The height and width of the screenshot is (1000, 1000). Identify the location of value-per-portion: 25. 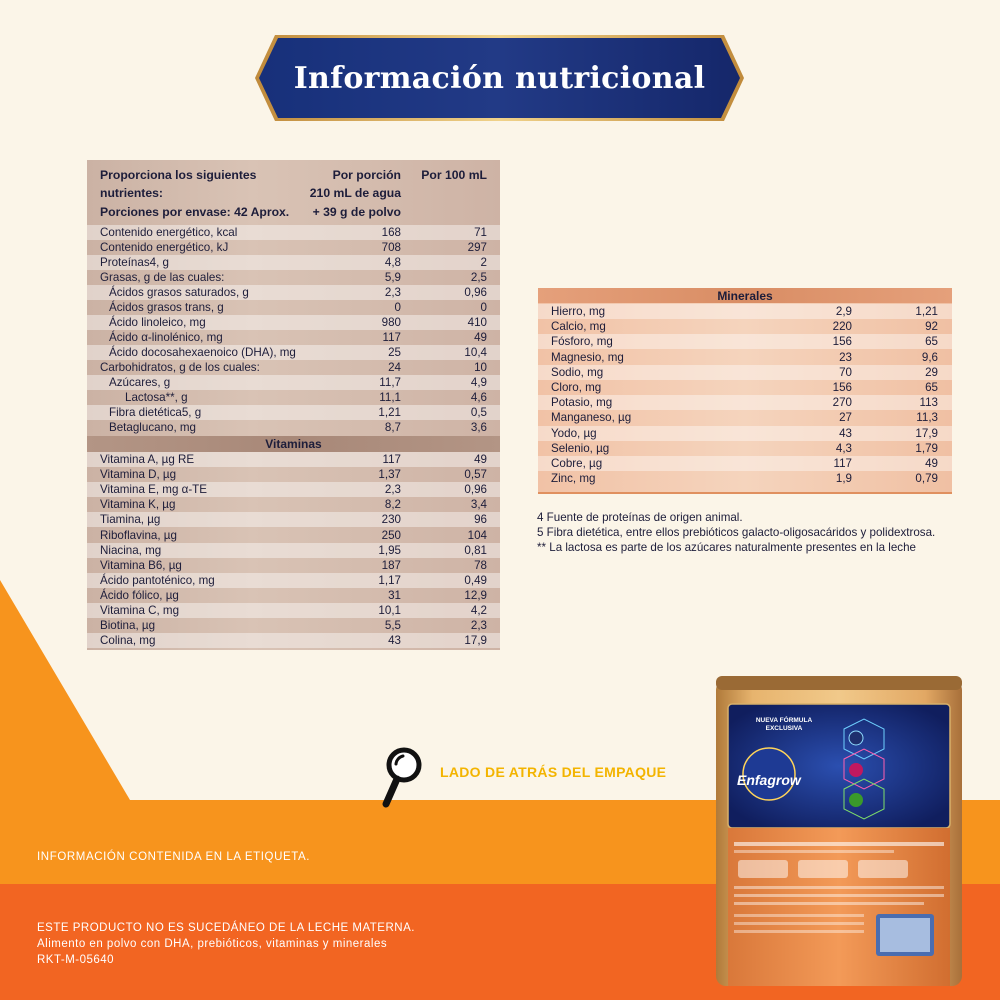
(394, 352).